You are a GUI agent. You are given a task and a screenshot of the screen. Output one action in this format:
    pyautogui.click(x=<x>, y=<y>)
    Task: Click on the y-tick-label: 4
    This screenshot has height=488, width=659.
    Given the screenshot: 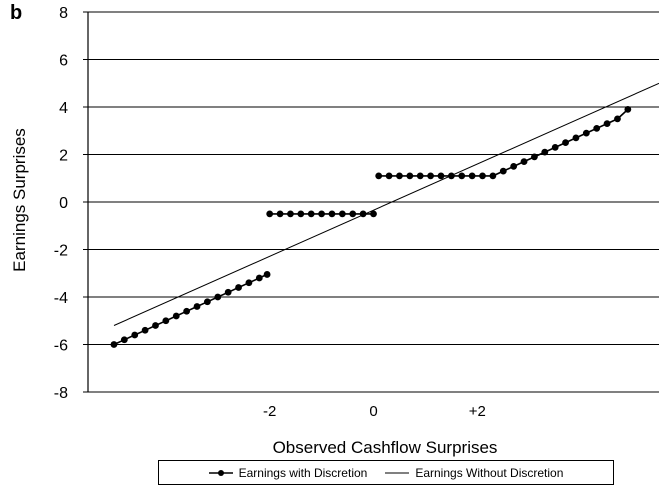 What is the action you would take?
    pyautogui.click(x=63, y=108)
    